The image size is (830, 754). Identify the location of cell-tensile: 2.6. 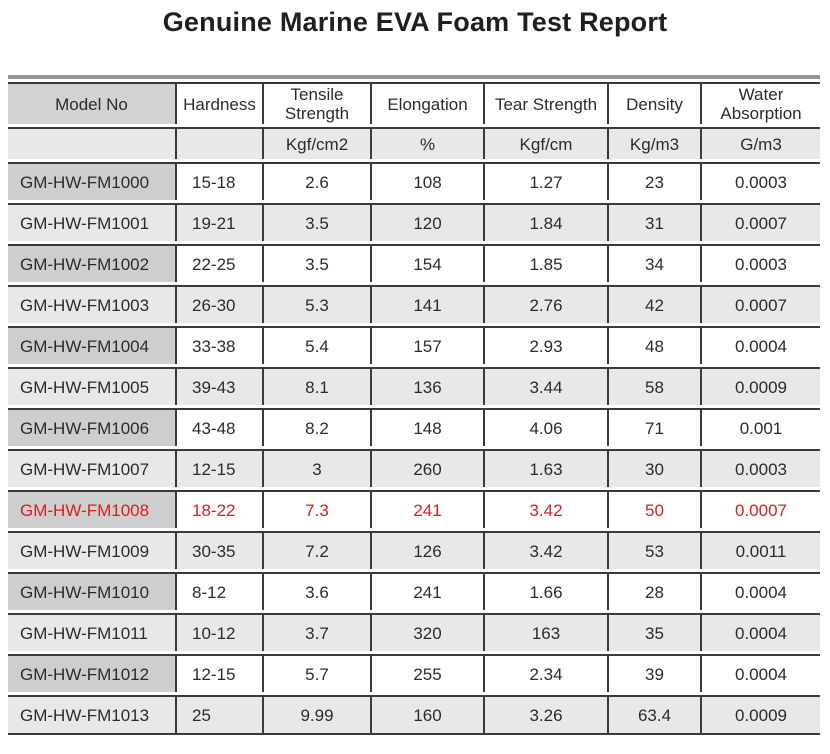
(316, 181).